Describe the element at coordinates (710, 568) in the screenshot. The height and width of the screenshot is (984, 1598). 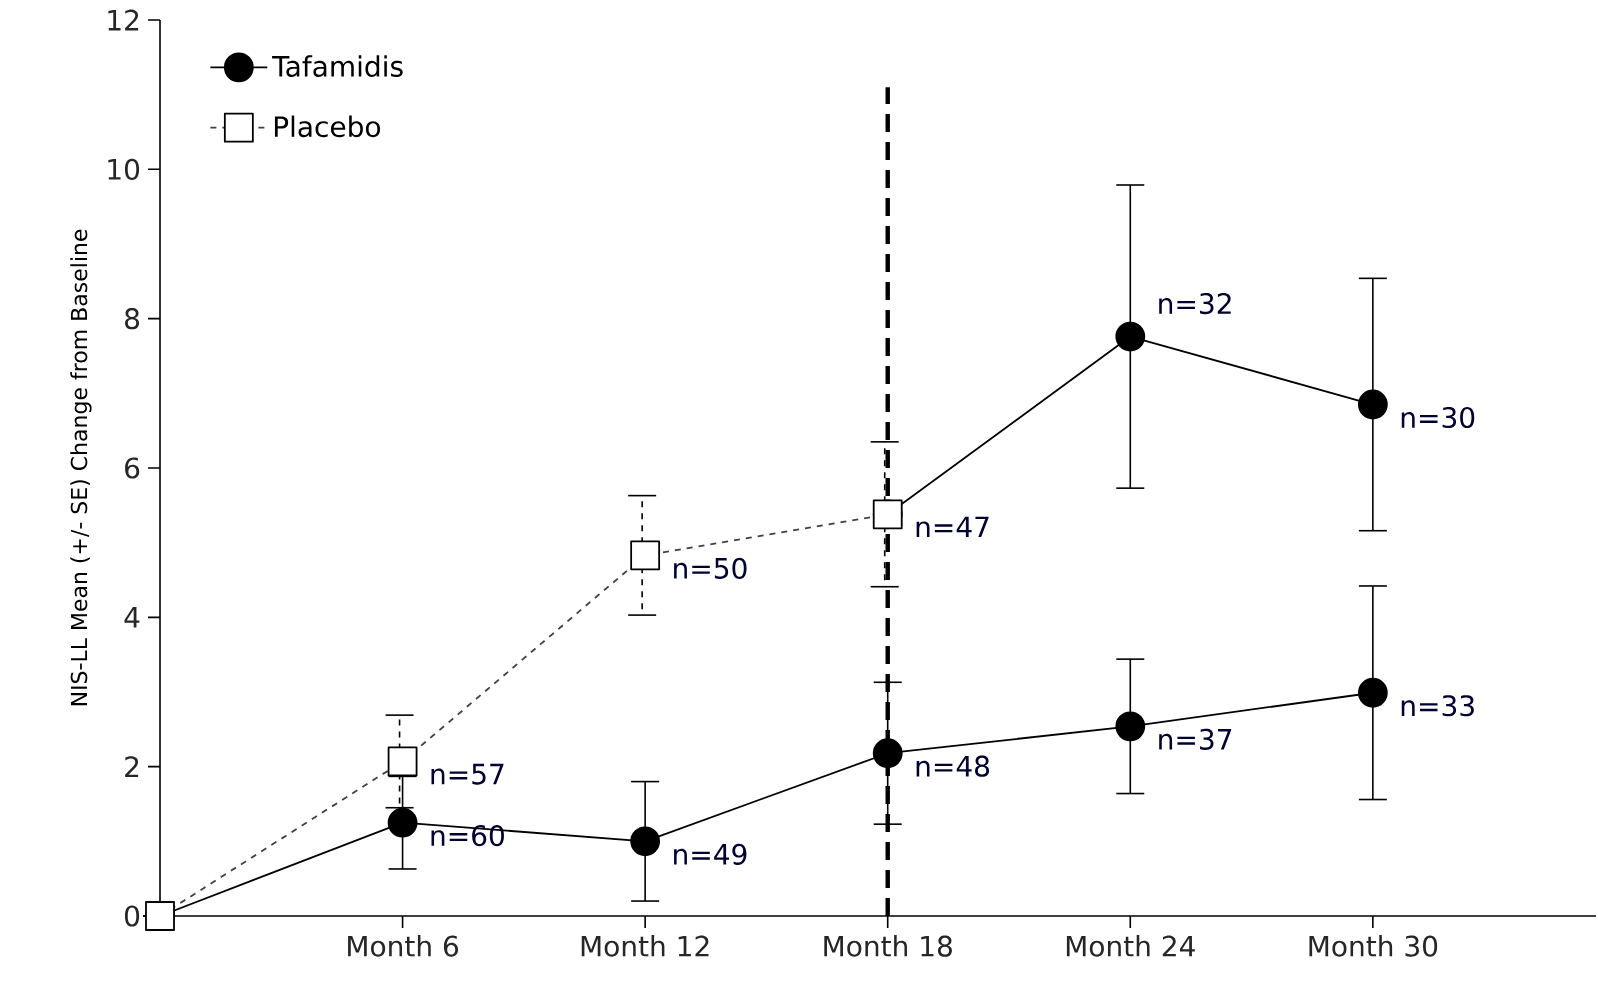
I see `annotation: n=50` at that location.